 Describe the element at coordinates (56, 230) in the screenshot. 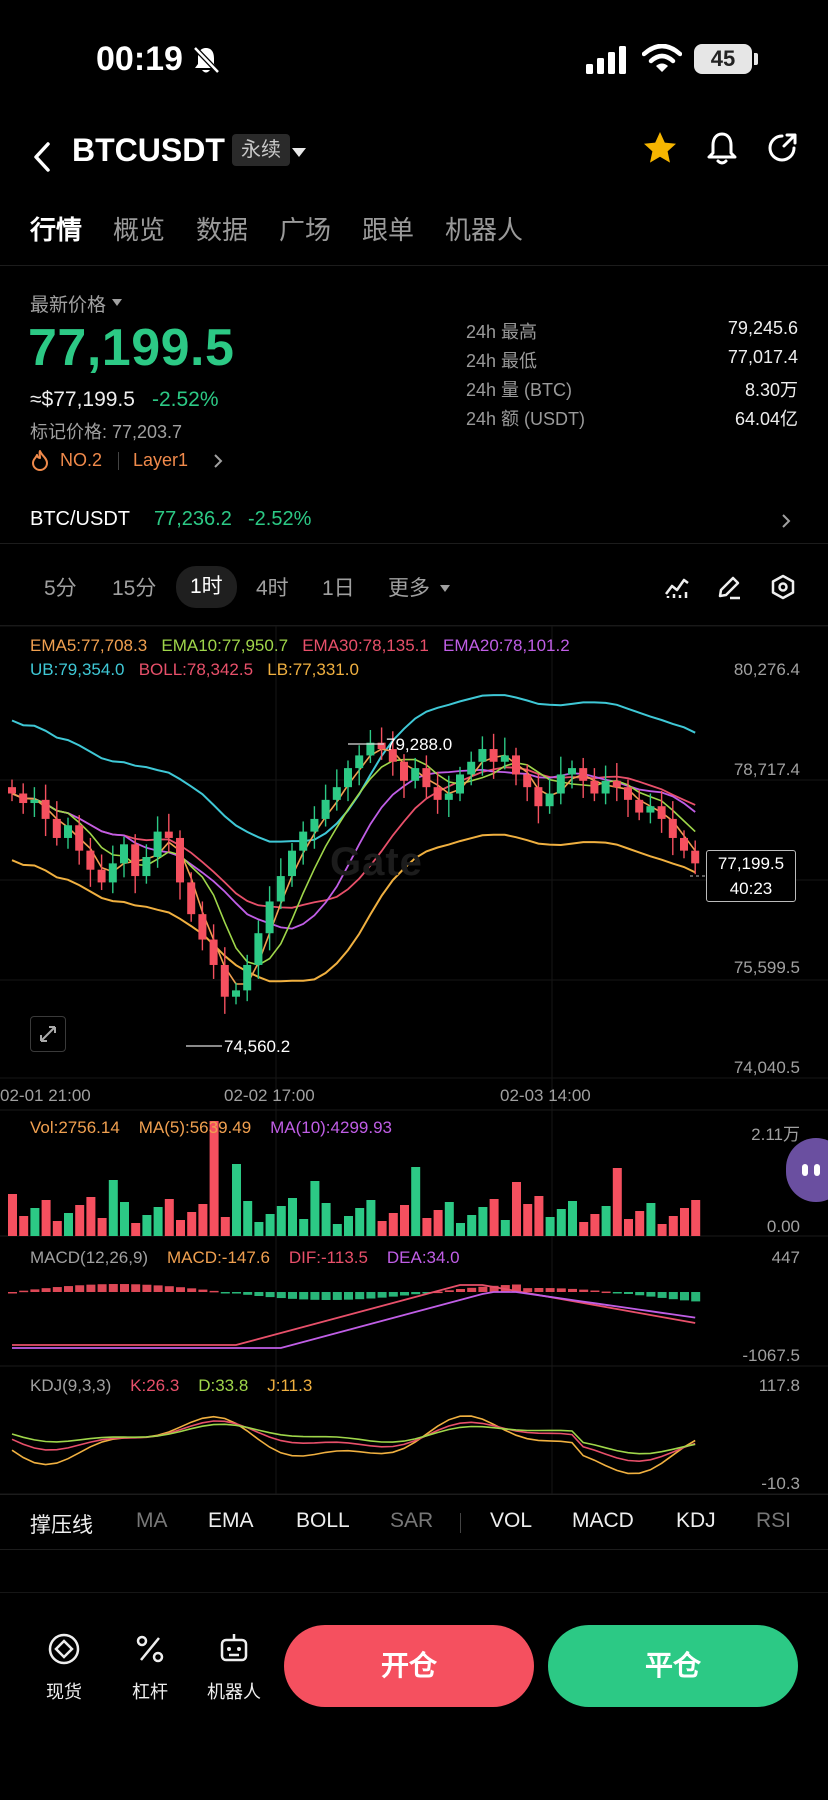

I see `tab-market: 行情` at that location.